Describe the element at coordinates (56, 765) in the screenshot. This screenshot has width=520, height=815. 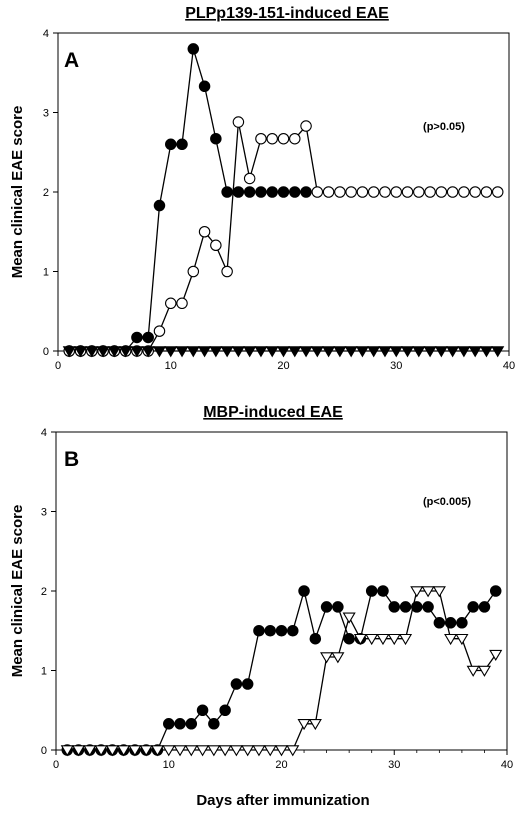
I see `panel-b-x-tick-label: 0` at that location.